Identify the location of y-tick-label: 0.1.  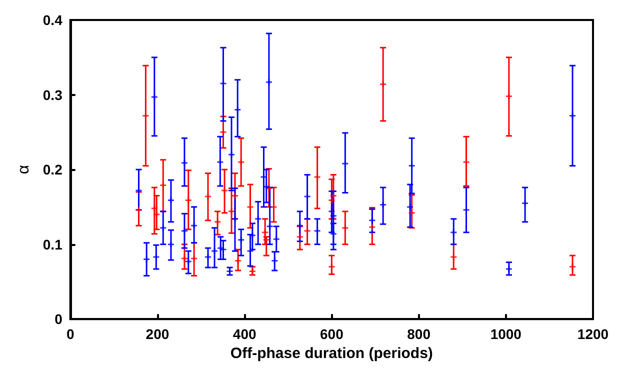
(52, 244).